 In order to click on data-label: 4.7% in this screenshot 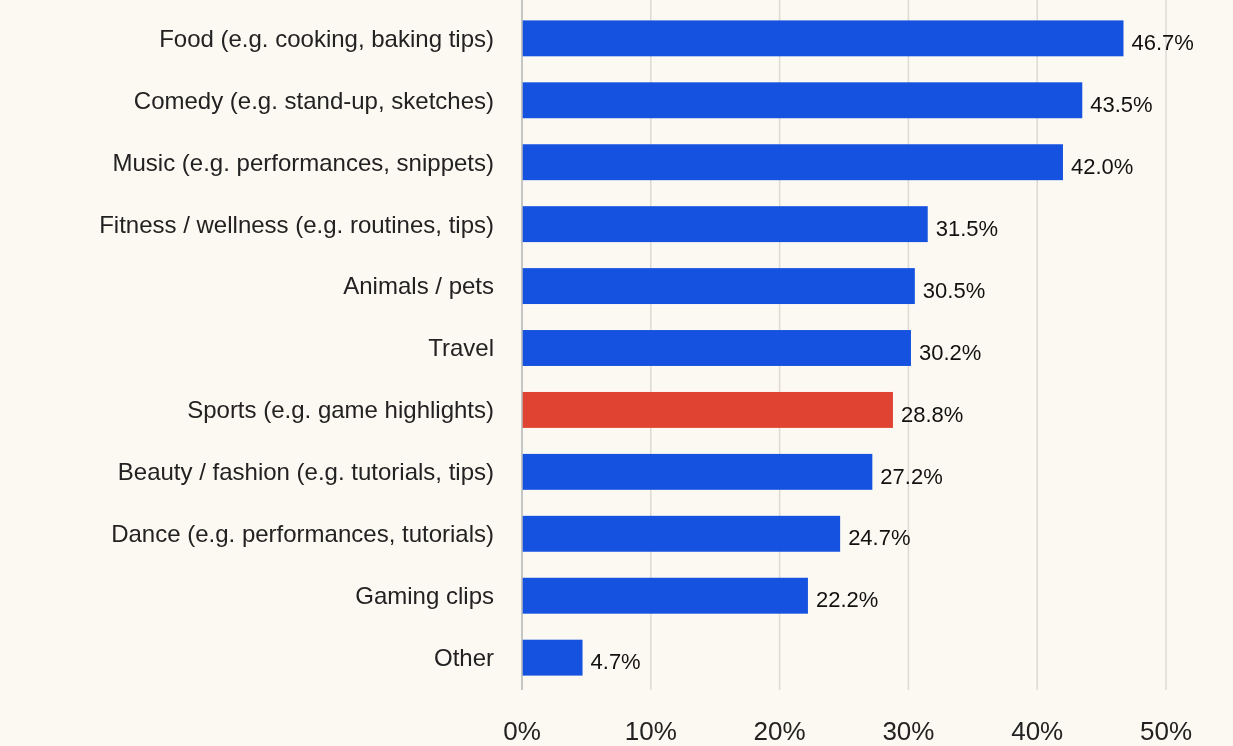, I will do `click(615, 662)`.